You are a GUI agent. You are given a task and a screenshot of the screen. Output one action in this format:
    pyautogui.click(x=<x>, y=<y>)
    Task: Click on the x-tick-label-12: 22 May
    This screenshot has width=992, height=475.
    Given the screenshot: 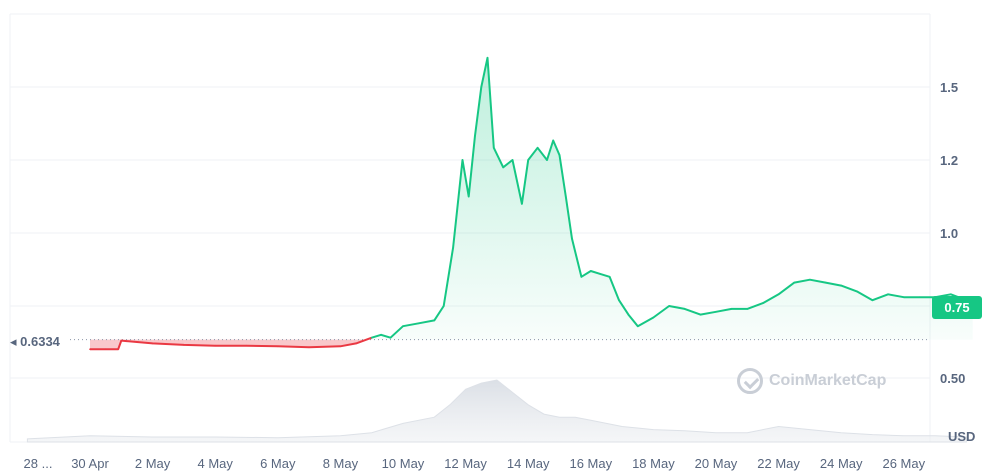 What is the action you would take?
    pyautogui.click(x=778, y=463)
    